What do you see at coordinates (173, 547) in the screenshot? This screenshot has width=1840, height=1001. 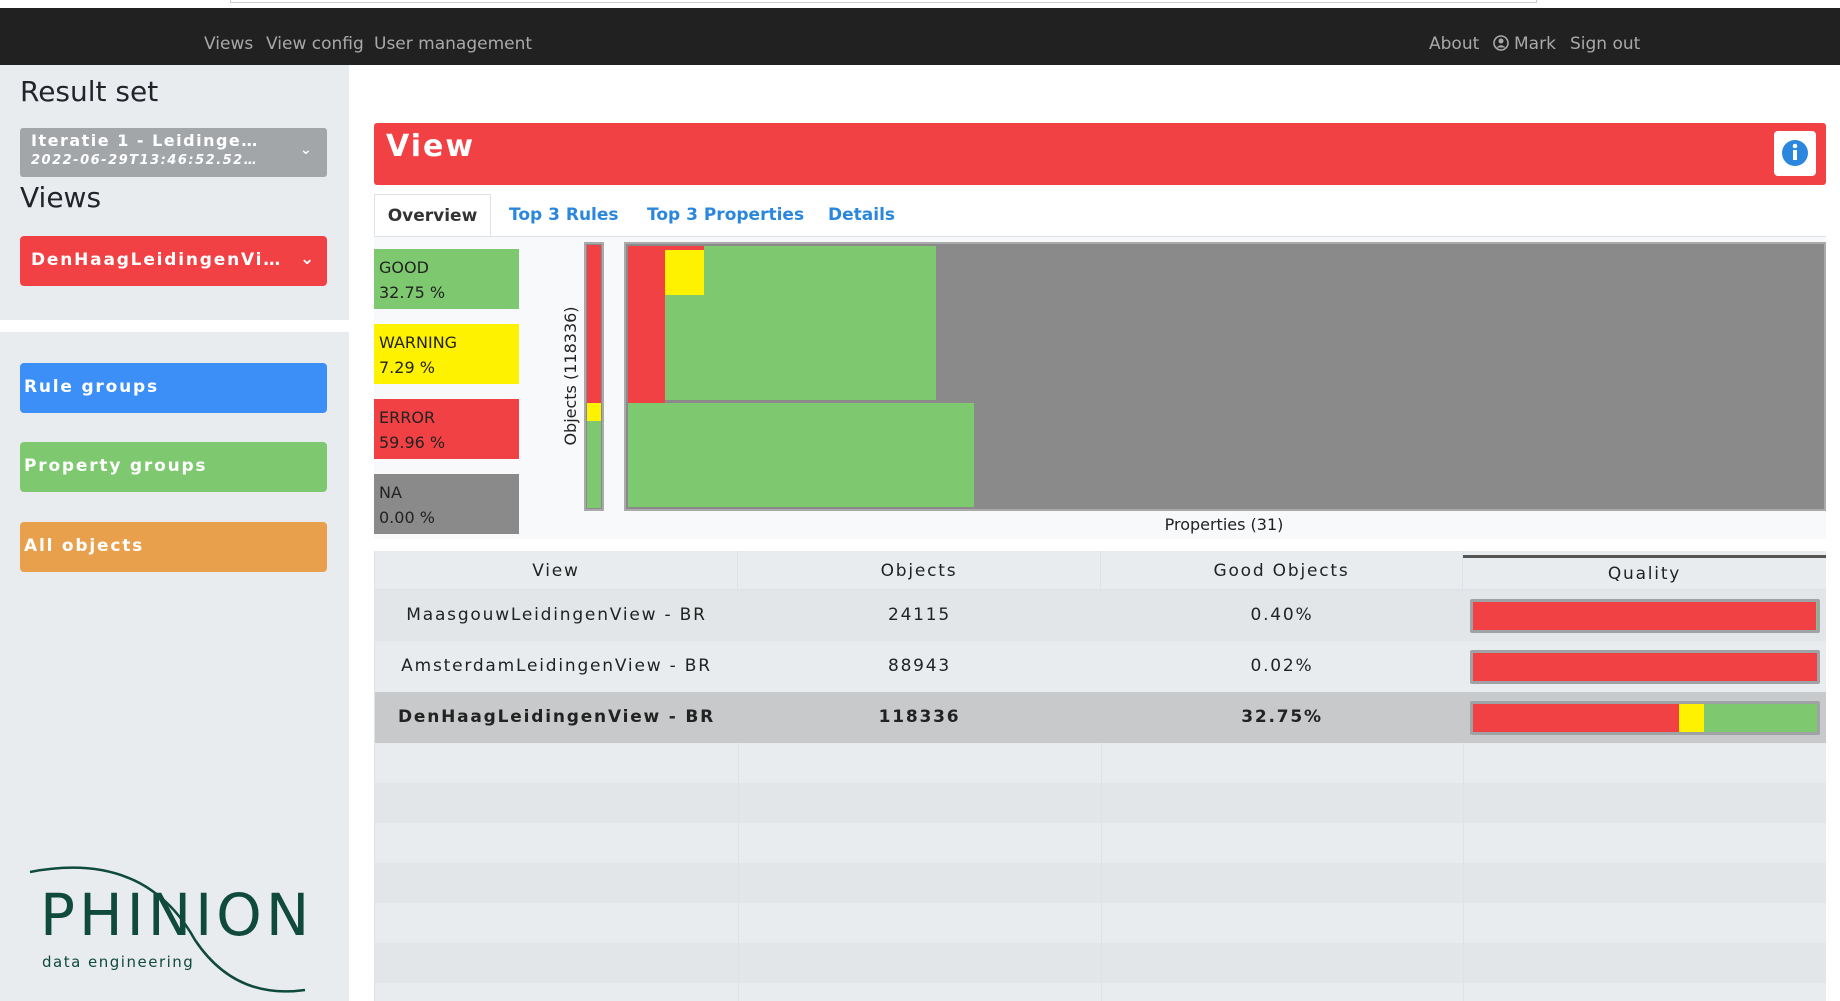 I see `nav-button: All objects` at bounding box center [173, 547].